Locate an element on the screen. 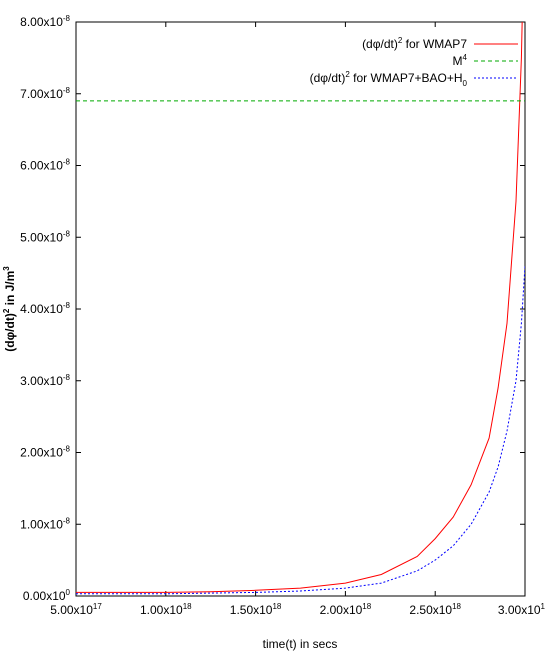 This screenshot has height=654, width=545. x-tick-label: 1.00x10¹⁸ is located at coordinates (166, 609).